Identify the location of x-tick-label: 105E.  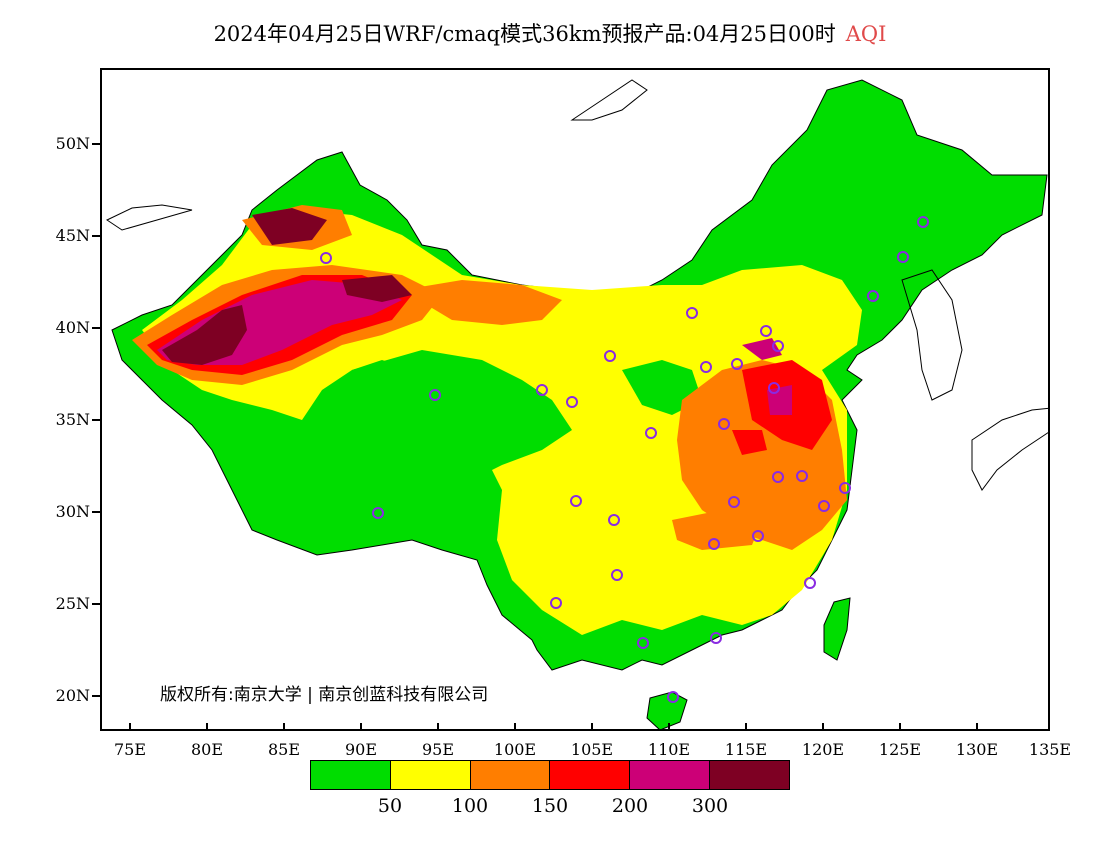
(592, 749).